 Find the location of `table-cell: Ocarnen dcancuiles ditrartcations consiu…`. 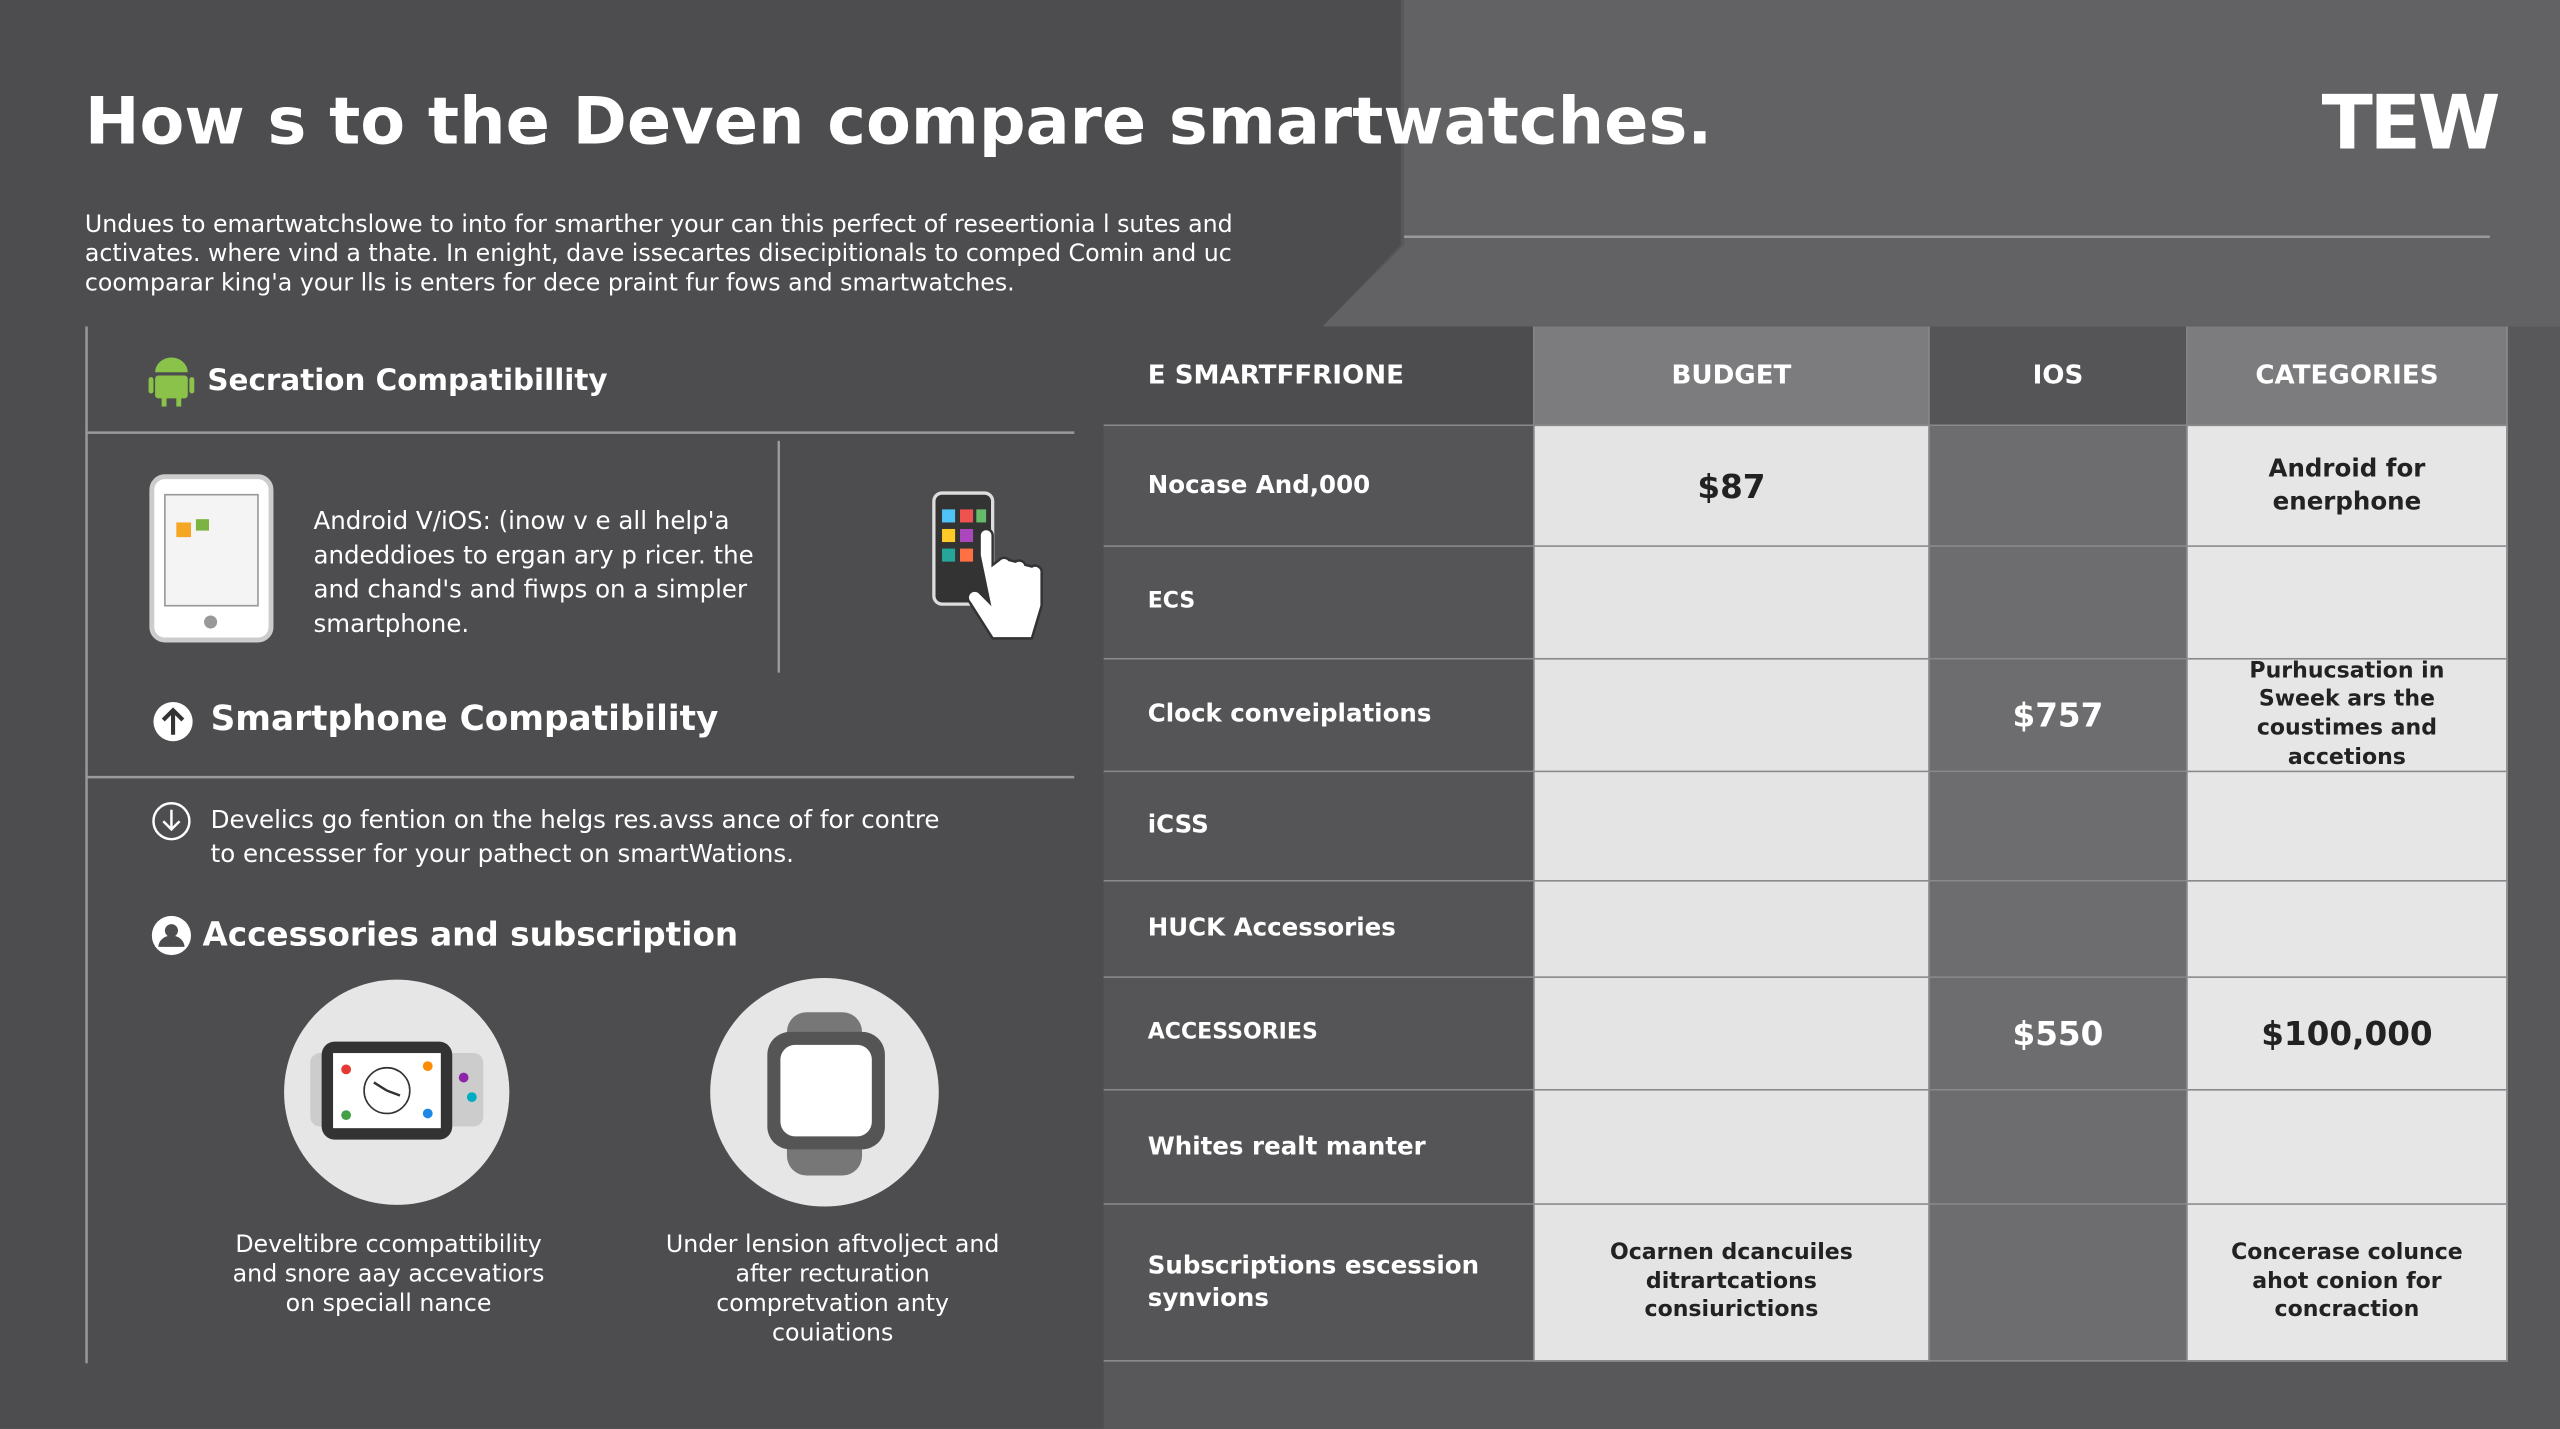

table-cell: Ocarnen dcancuiles ditrartcations consiu… is located at coordinates (1732, 1283).